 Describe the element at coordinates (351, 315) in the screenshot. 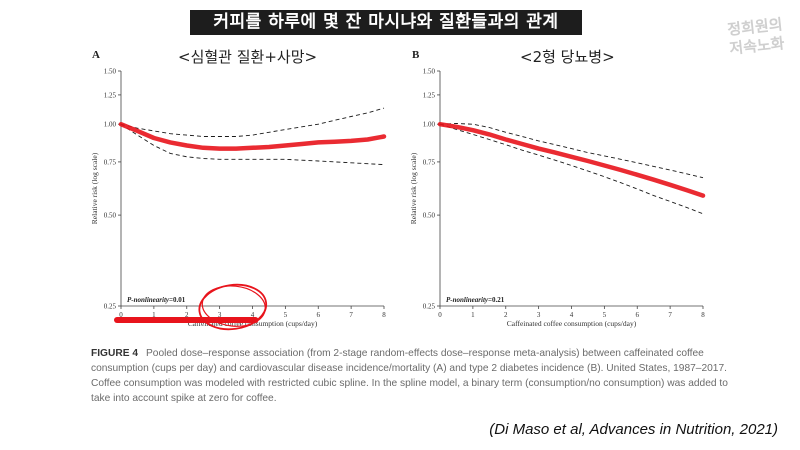

I see `panel-a-x-tick-label: 7` at that location.